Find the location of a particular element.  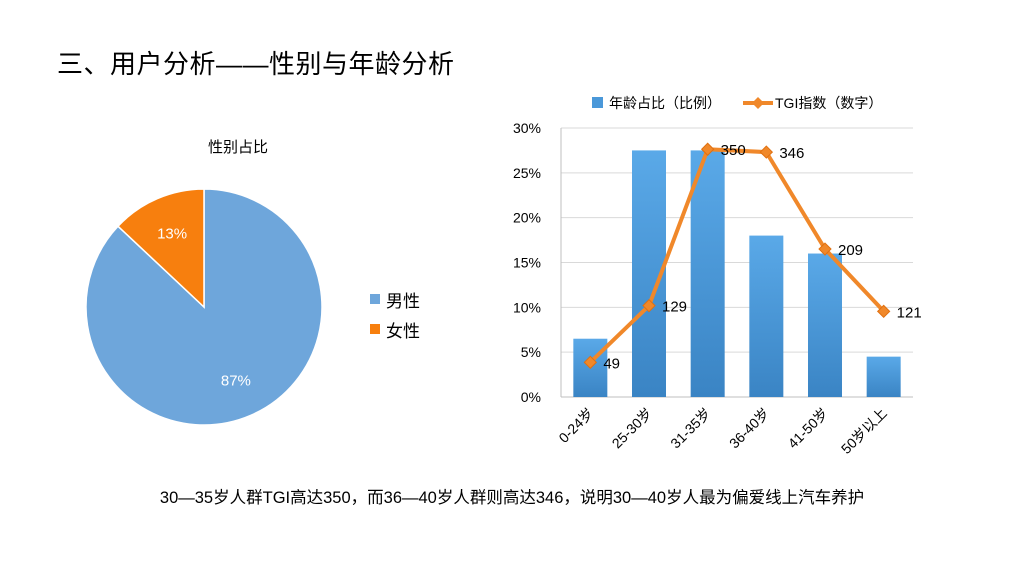

legend-label-male: 男性 is located at coordinates (403, 301).